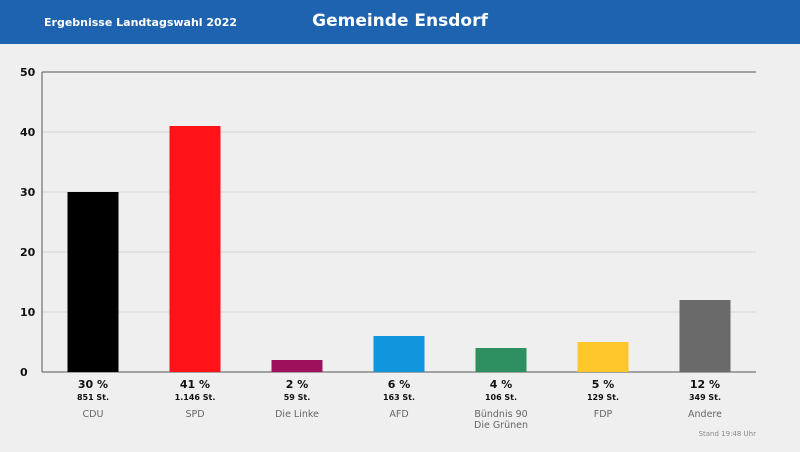 The height and width of the screenshot is (452, 800). What do you see at coordinates (399, 384) in the screenshot?
I see `percent-label: 6 %` at bounding box center [399, 384].